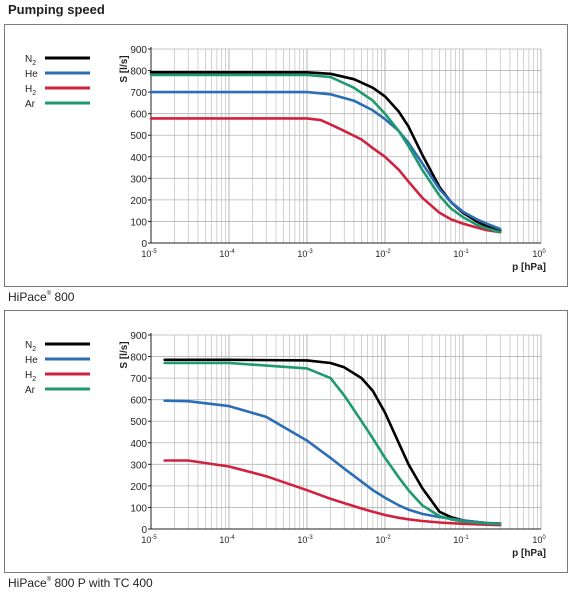  I want to click on caption-model: 800 P with TC 400, so click(102, 583).